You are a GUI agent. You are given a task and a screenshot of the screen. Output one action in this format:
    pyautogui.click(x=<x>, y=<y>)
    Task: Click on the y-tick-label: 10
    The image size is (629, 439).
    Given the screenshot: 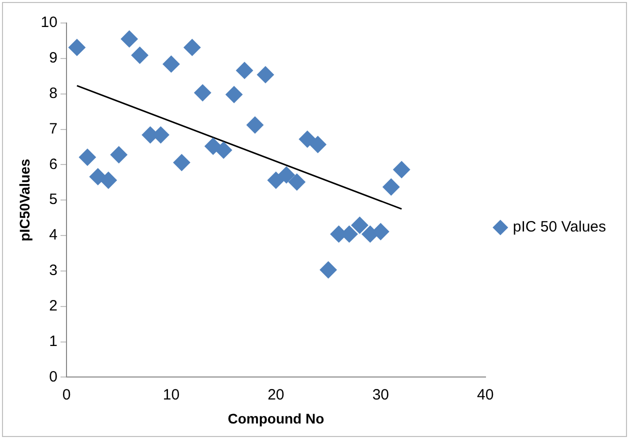 What is the action you would take?
    pyautogui.click(x=49, y=23)
    